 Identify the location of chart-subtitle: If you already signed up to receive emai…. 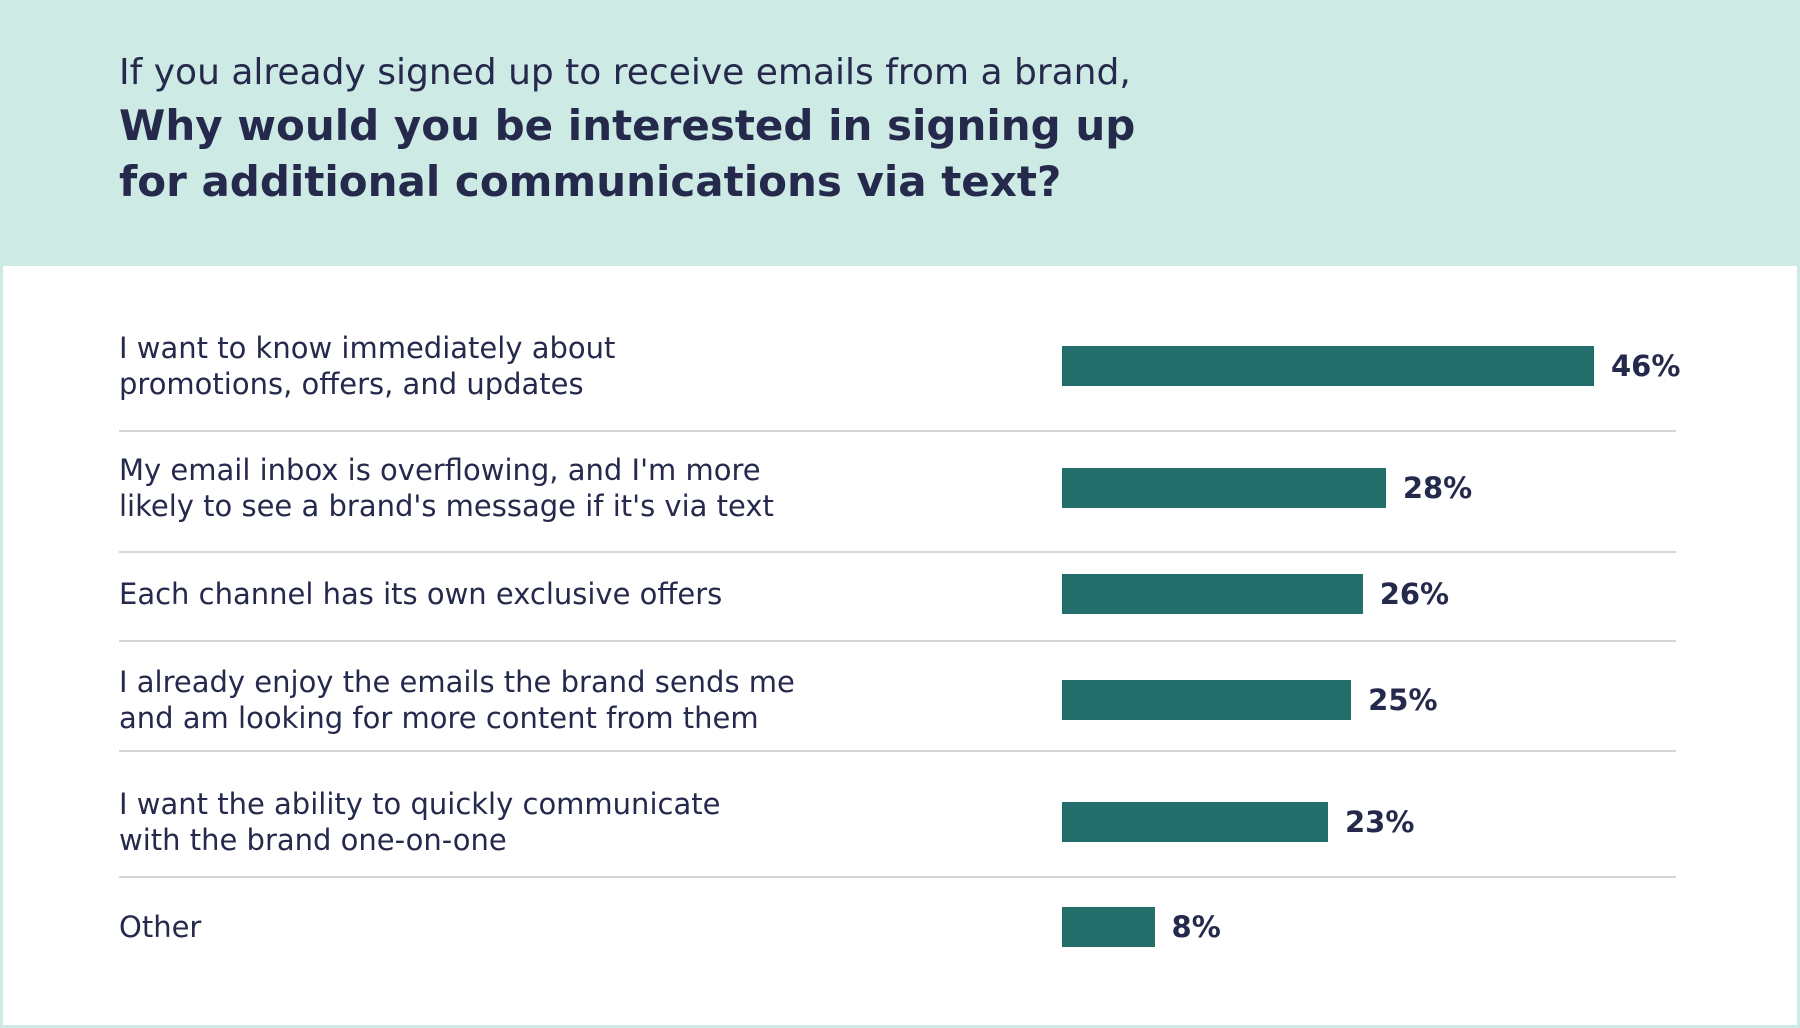
(625, 72).